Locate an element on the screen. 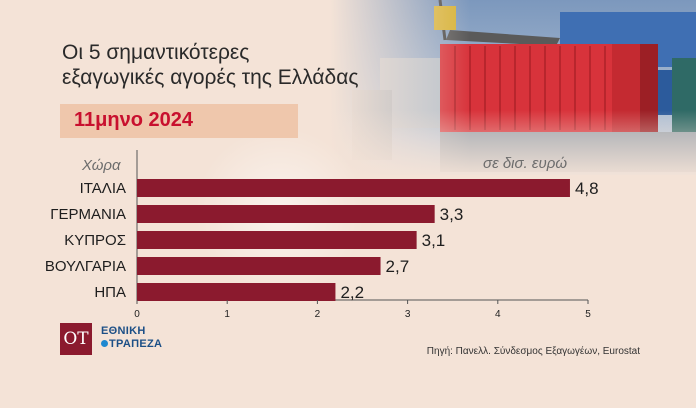 The width and height of the screenshot is (696, 408). x-tick-label-0: 0 is located at coordinates (137, 314).